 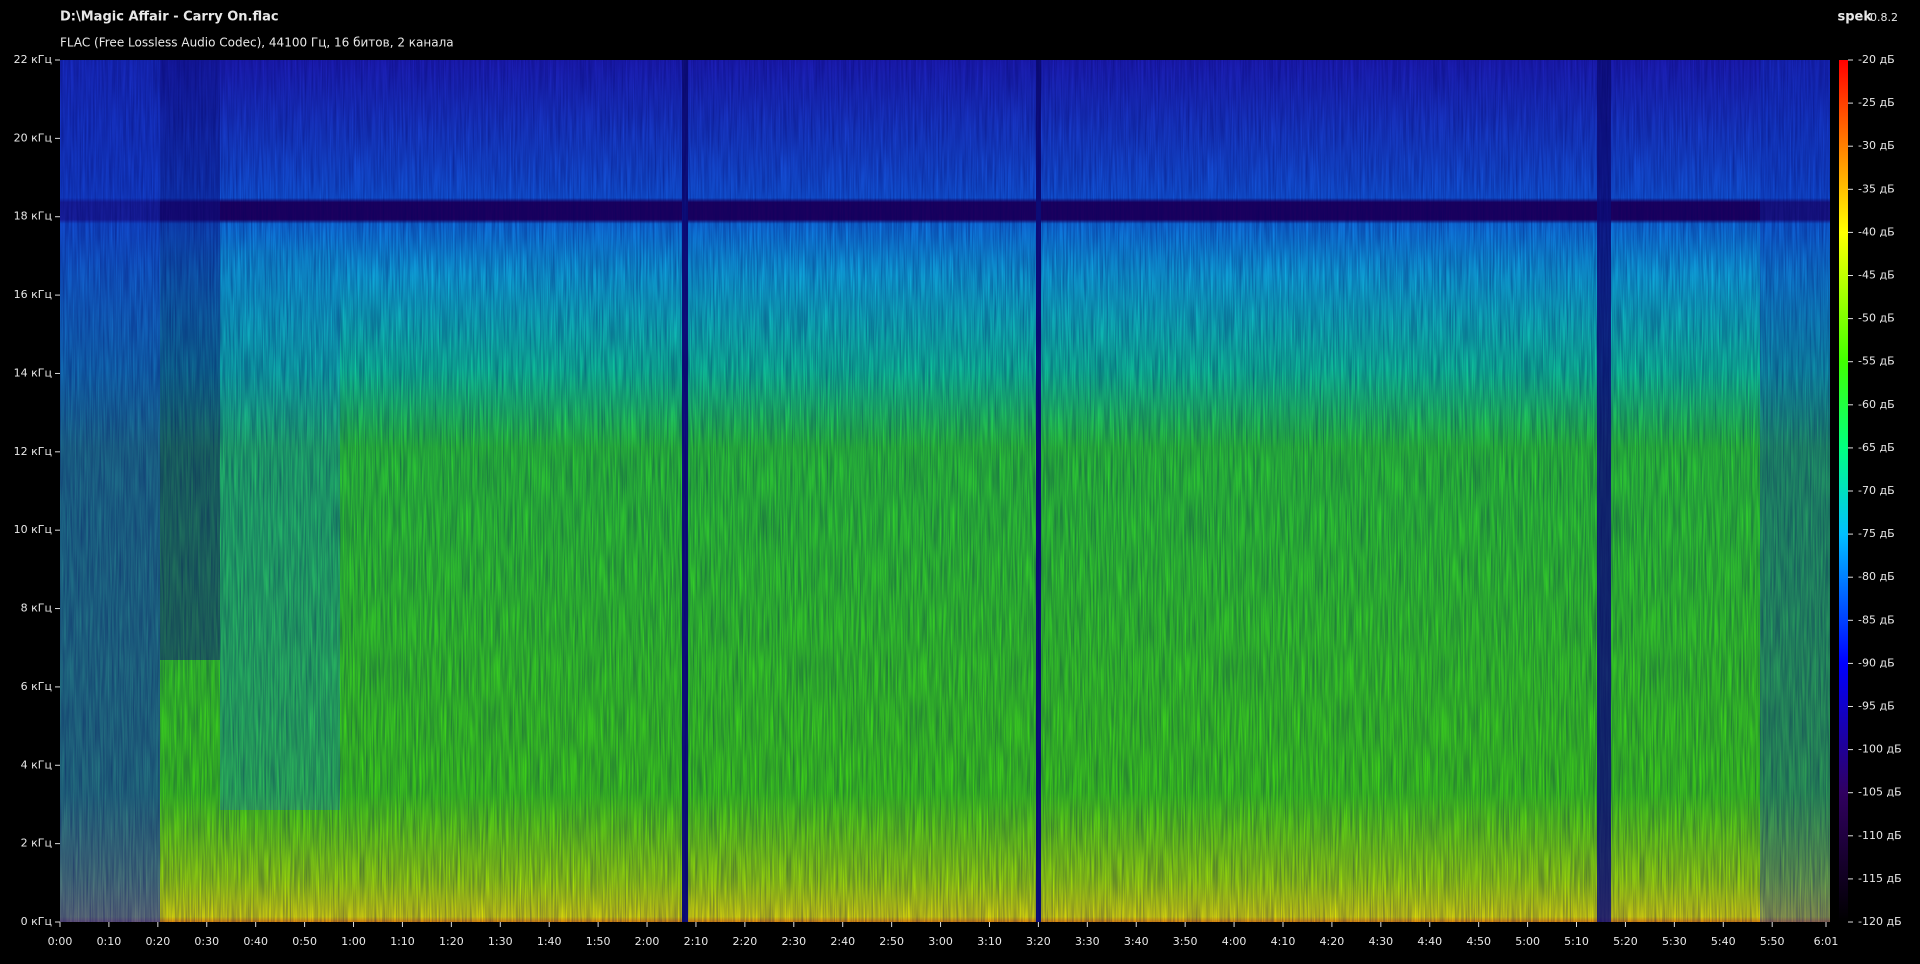 What do you see at coordinates (1429, 941) in the screenshot?
I see `x-tick-label: 4:40` at bounding box center [1429, 941].